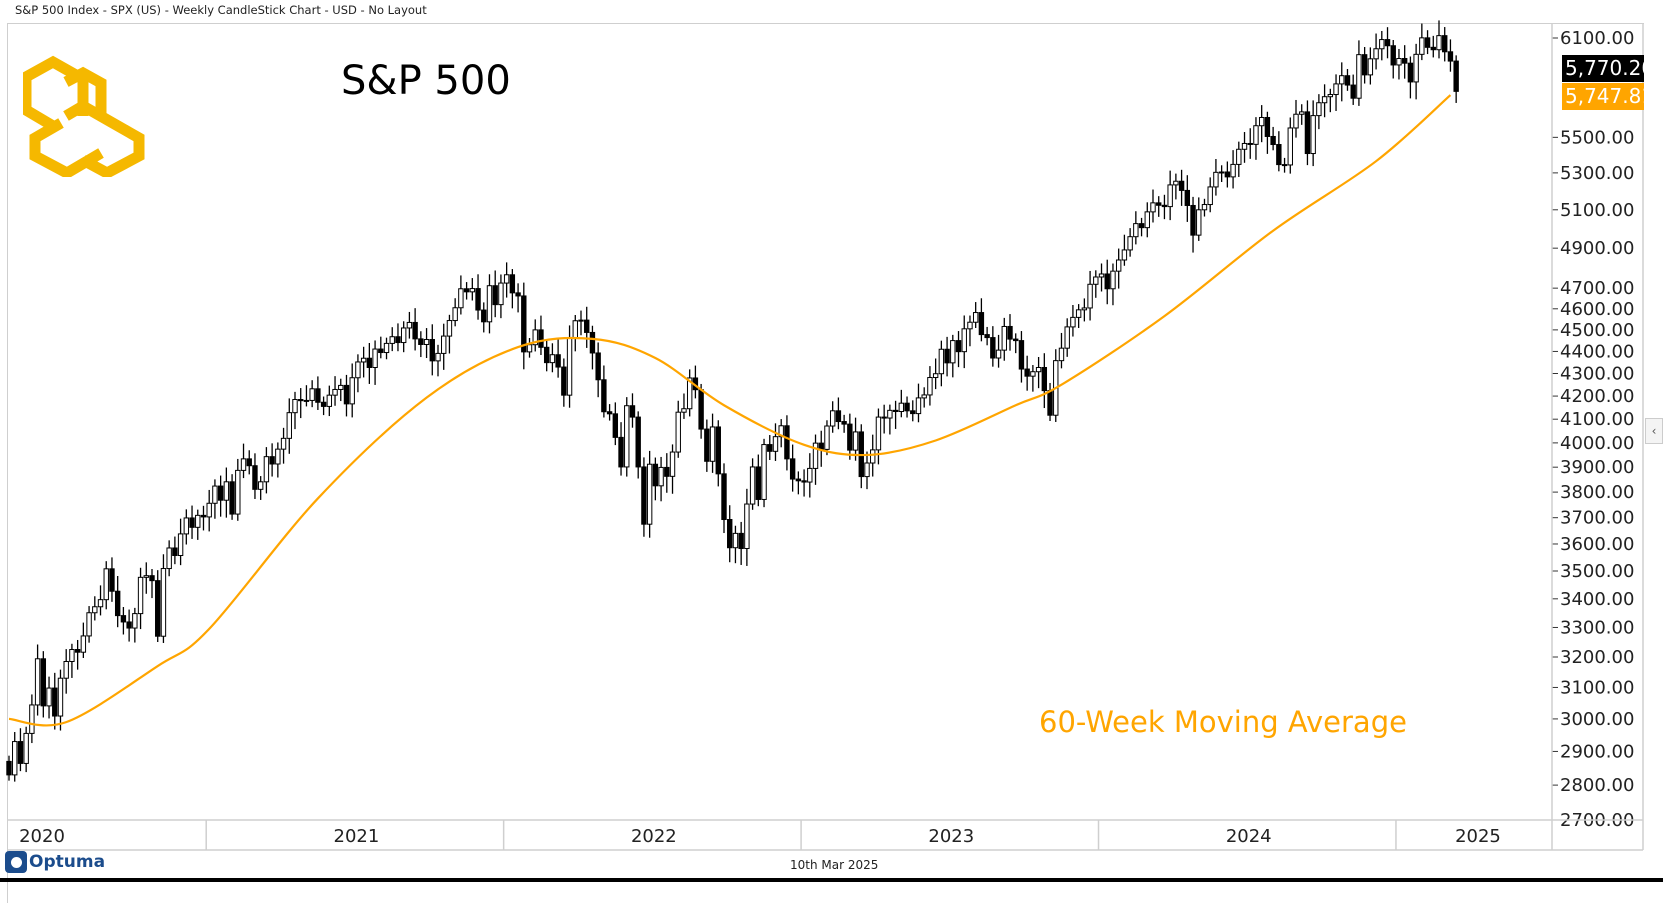 This screenshot has height=903, width=1663. Describe the element at coordinates (1597, 657) in the screenshot. I see `y-tick-label: 3200.00` at that location.